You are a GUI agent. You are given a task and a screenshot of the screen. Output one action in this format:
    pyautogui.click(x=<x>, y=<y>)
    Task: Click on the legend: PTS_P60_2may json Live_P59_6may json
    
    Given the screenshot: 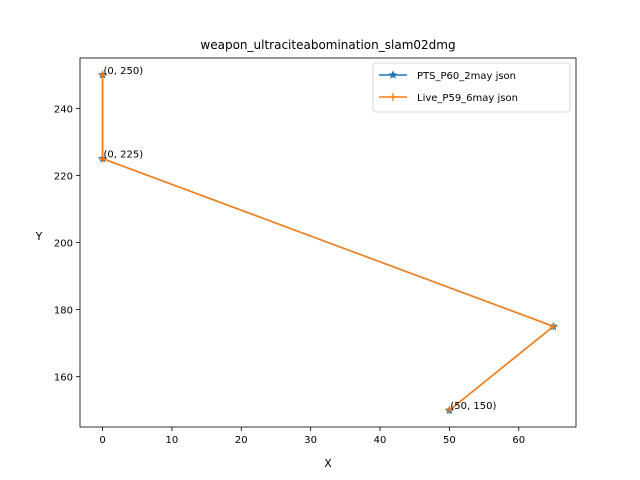 What is the action you would take?
    pyautogui.click(x=471, y=87)
    